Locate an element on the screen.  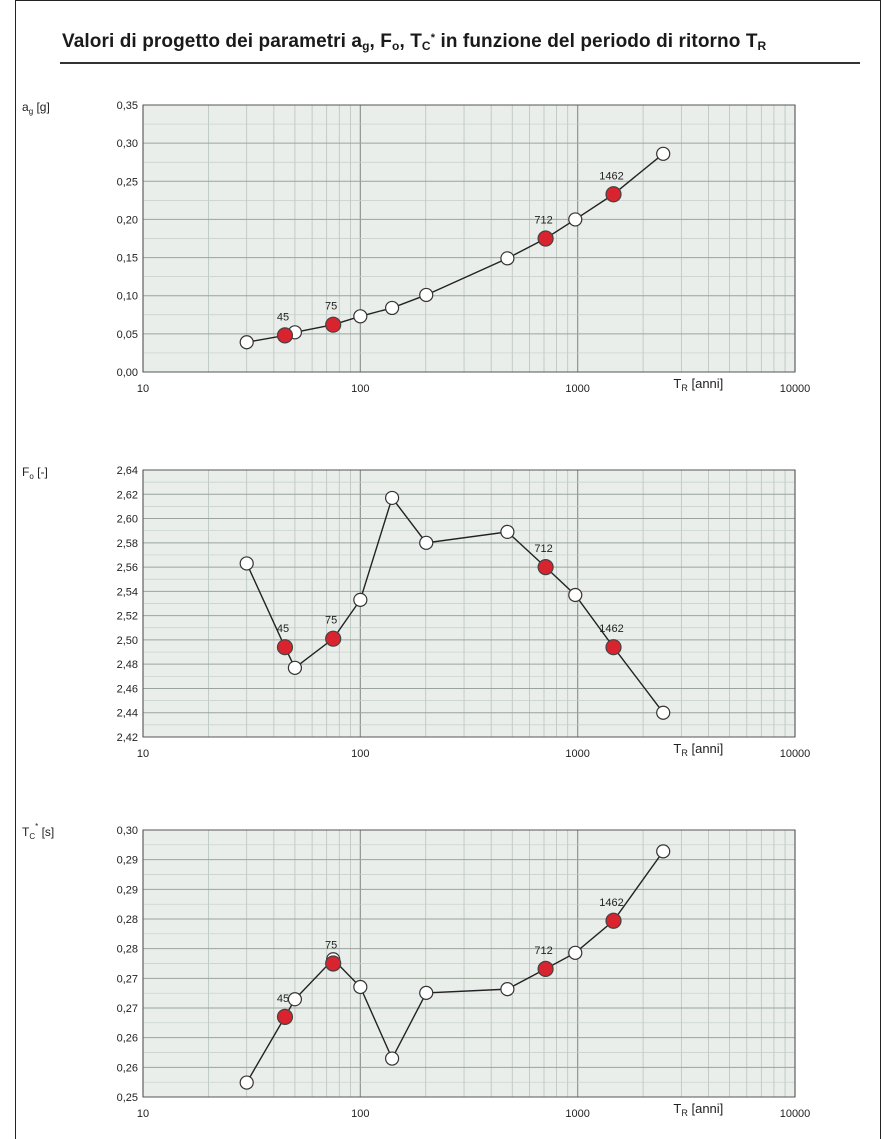
page-border-left is located at coordinates (15, 569).